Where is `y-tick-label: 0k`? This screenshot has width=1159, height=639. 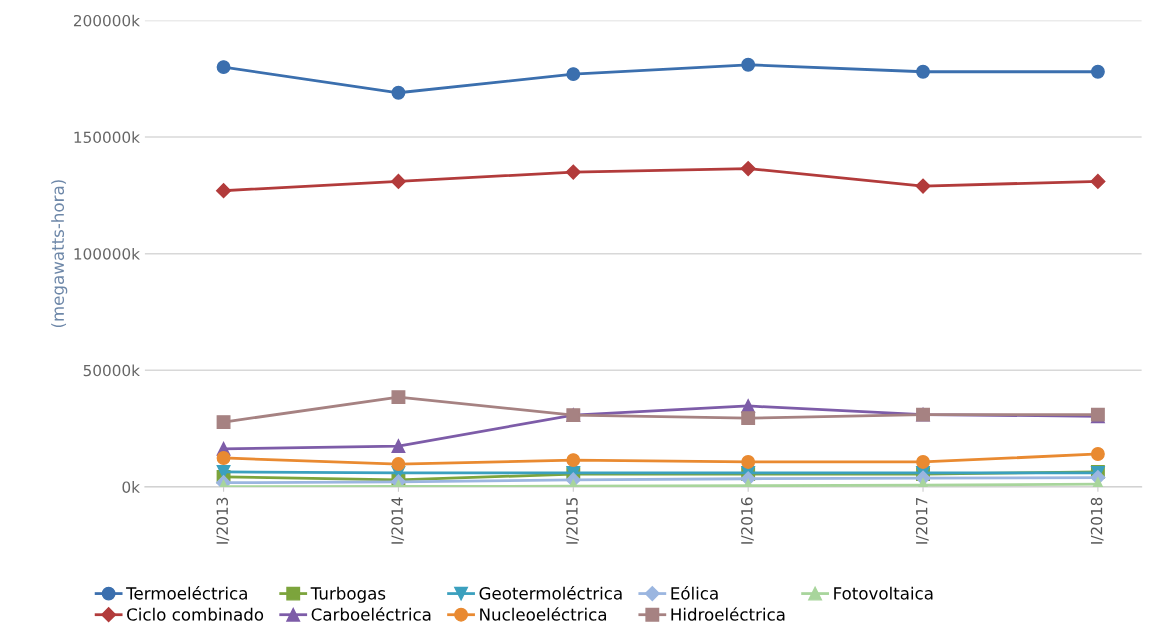 y-tick-label: 0k is located at coordinates (131, 487).